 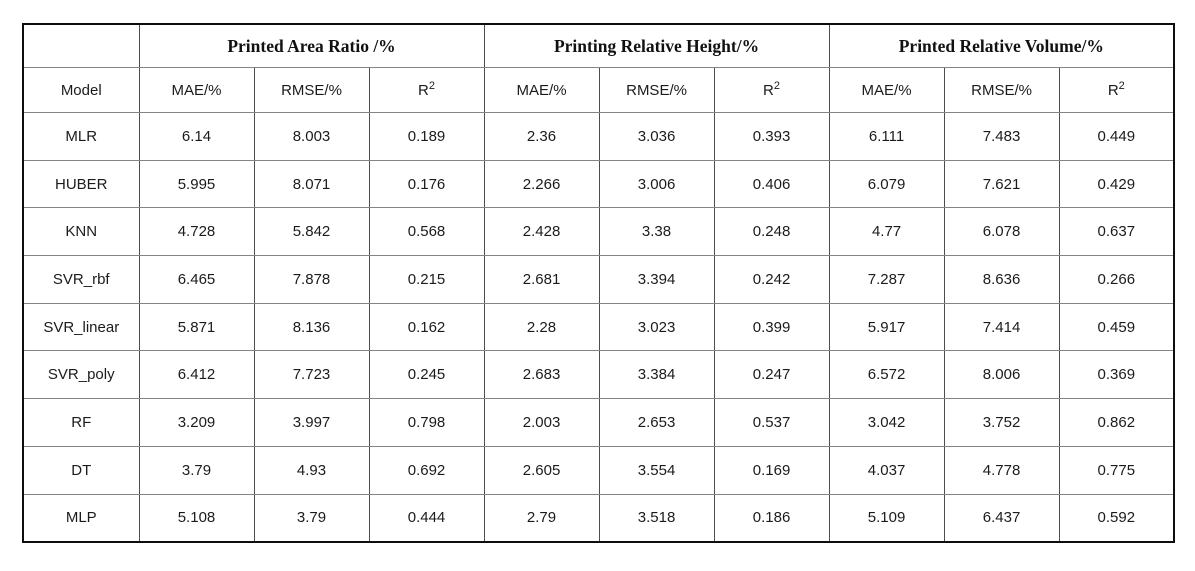 What do you see at coordinates (427, 90) in the screenshot?
I see `r2-header-group1: R2` at bounding box center [427, 90].